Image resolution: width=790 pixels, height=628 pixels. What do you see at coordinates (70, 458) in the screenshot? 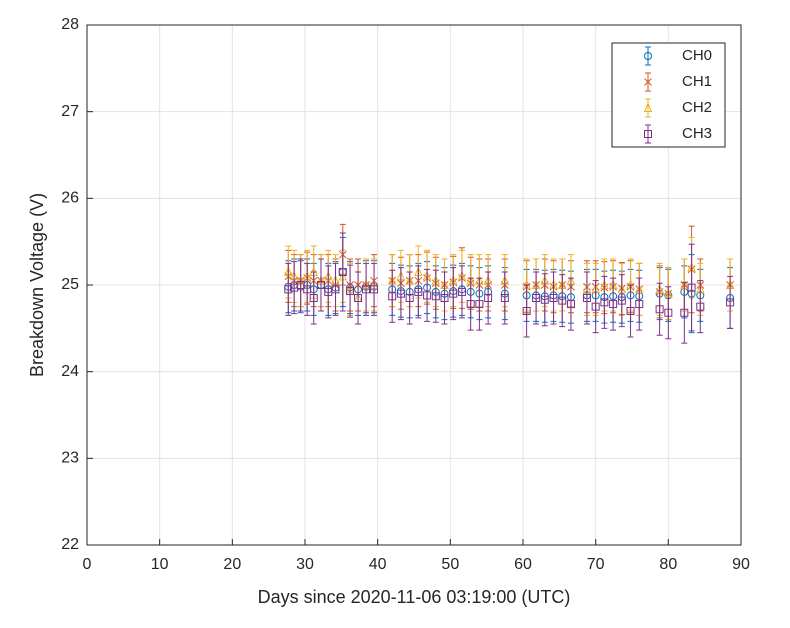
I see `y-tick-label: 23` at bounding box center [70, 458].